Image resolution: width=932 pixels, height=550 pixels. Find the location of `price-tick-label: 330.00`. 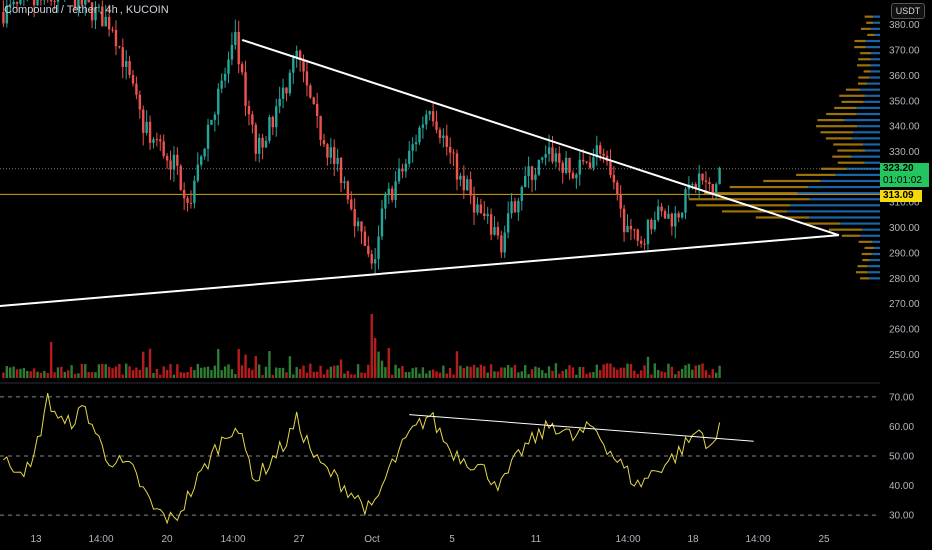

price-tick-label: 330.00 is located at coordinates (904, 152).